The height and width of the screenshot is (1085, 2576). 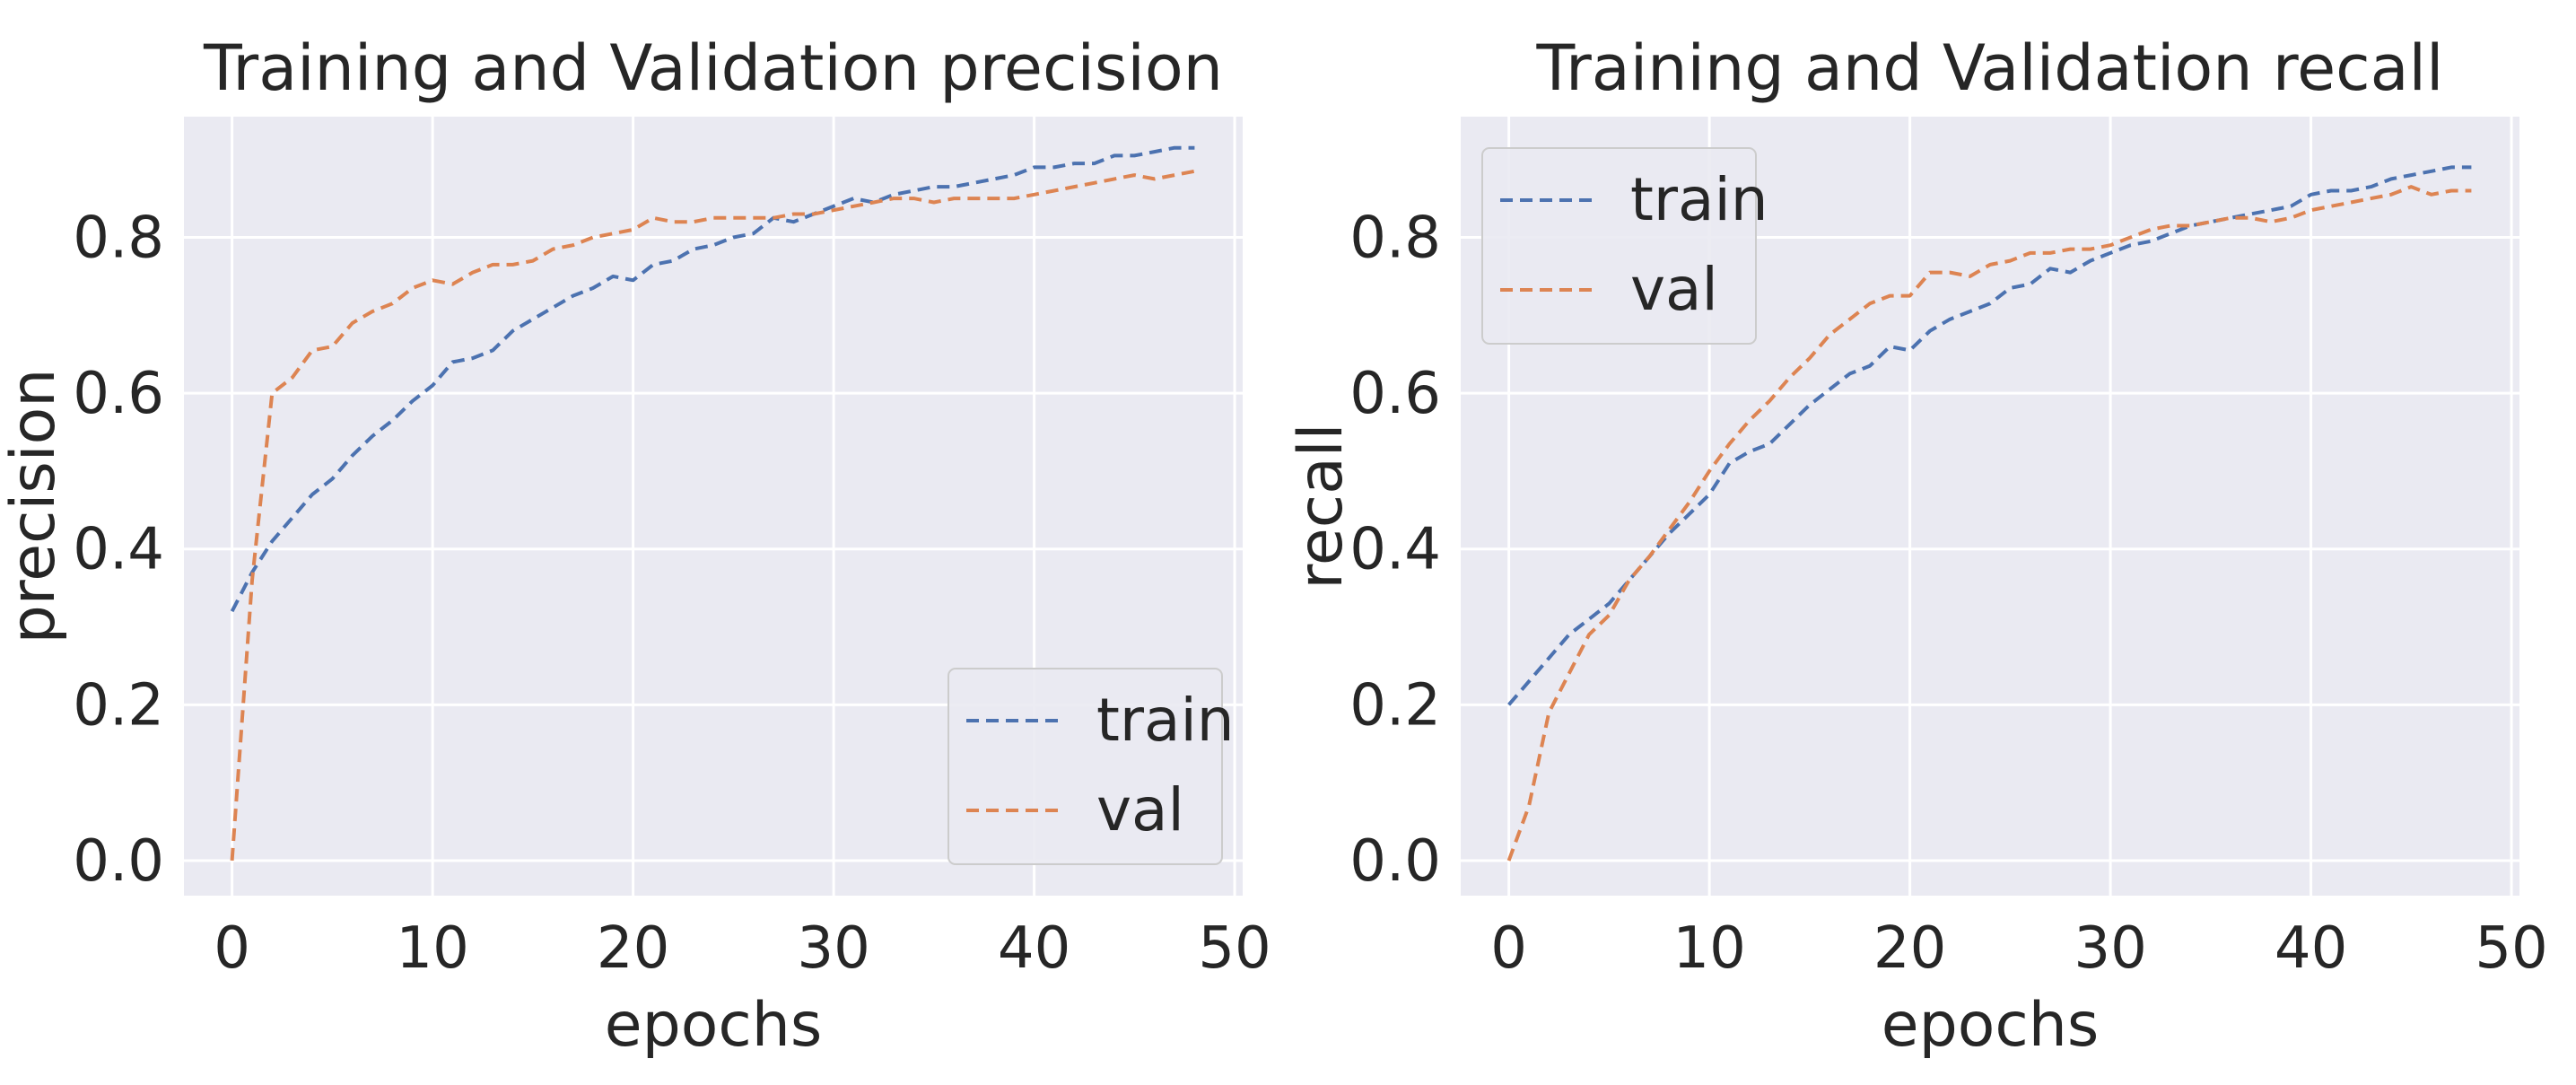 What do you see at coordinates (1322, 506) in the screenshot?
I see `y-axis-label: recall` at bounding box center [1322, 506].